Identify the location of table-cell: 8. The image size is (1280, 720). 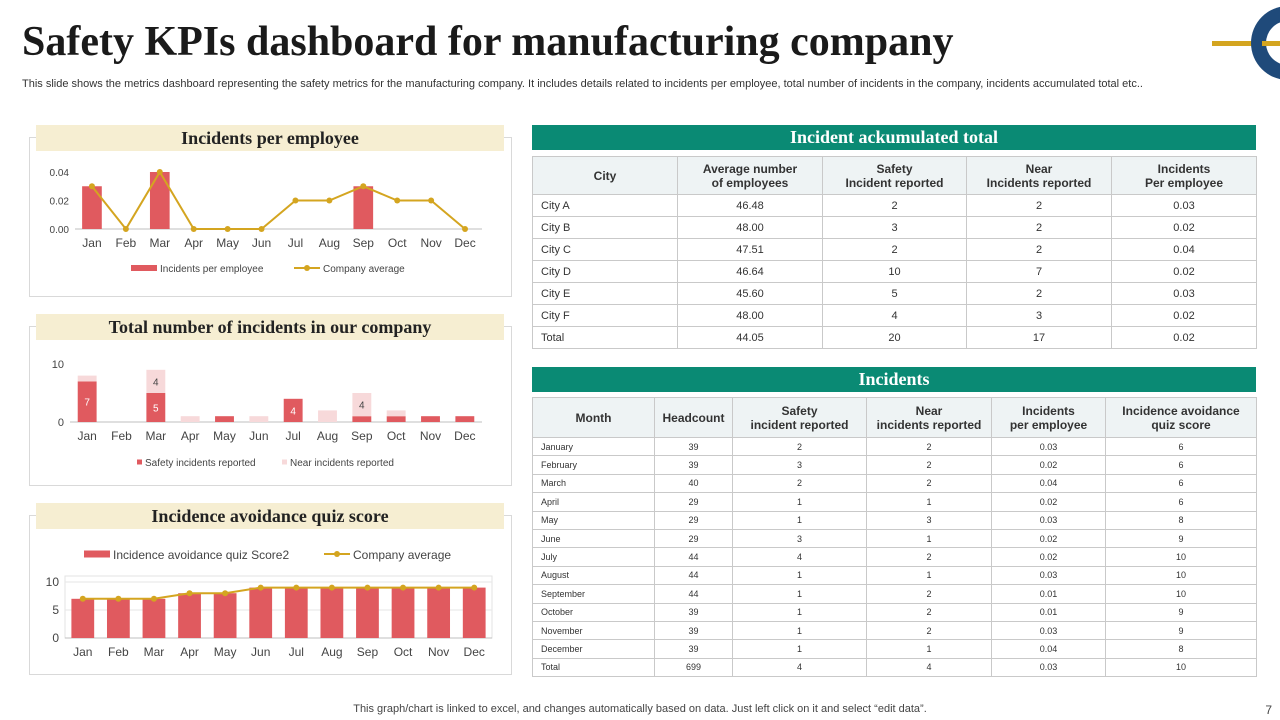
(1181, 520).